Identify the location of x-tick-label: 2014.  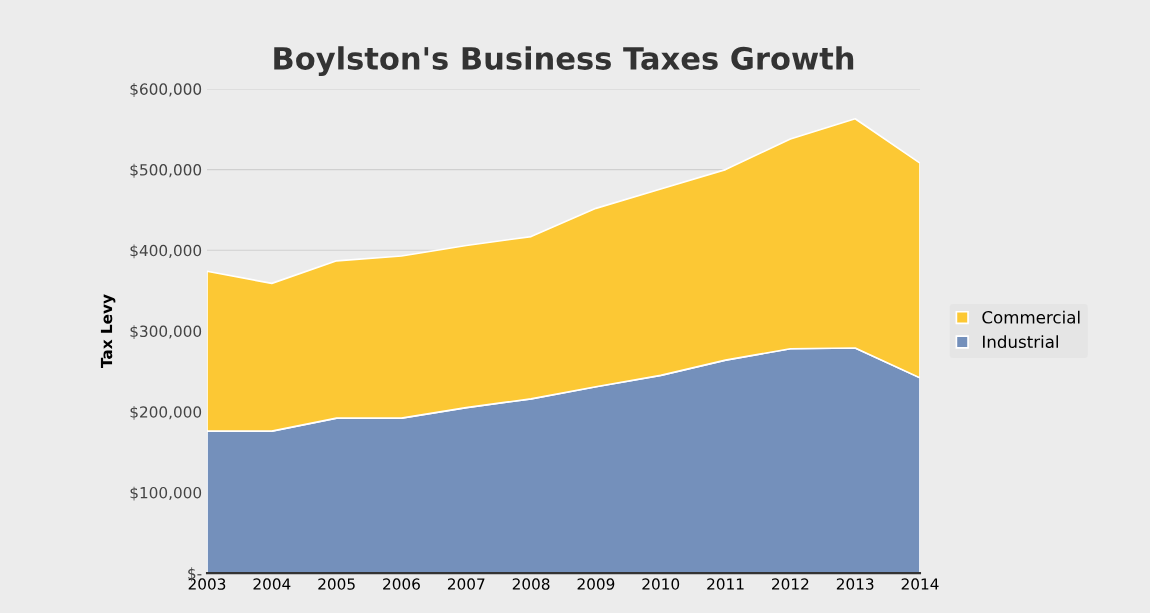
(920, 584).